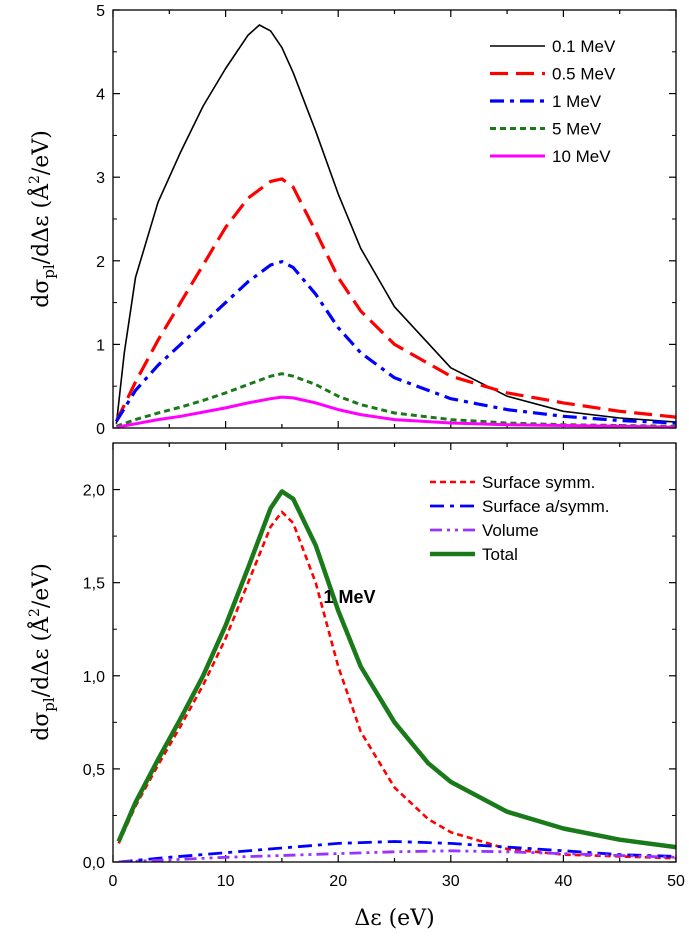  What do you see at coordinates (94, 863) in the screenshot?
I see `y-tick-label: 0,0` at bounding box center [94, 863].